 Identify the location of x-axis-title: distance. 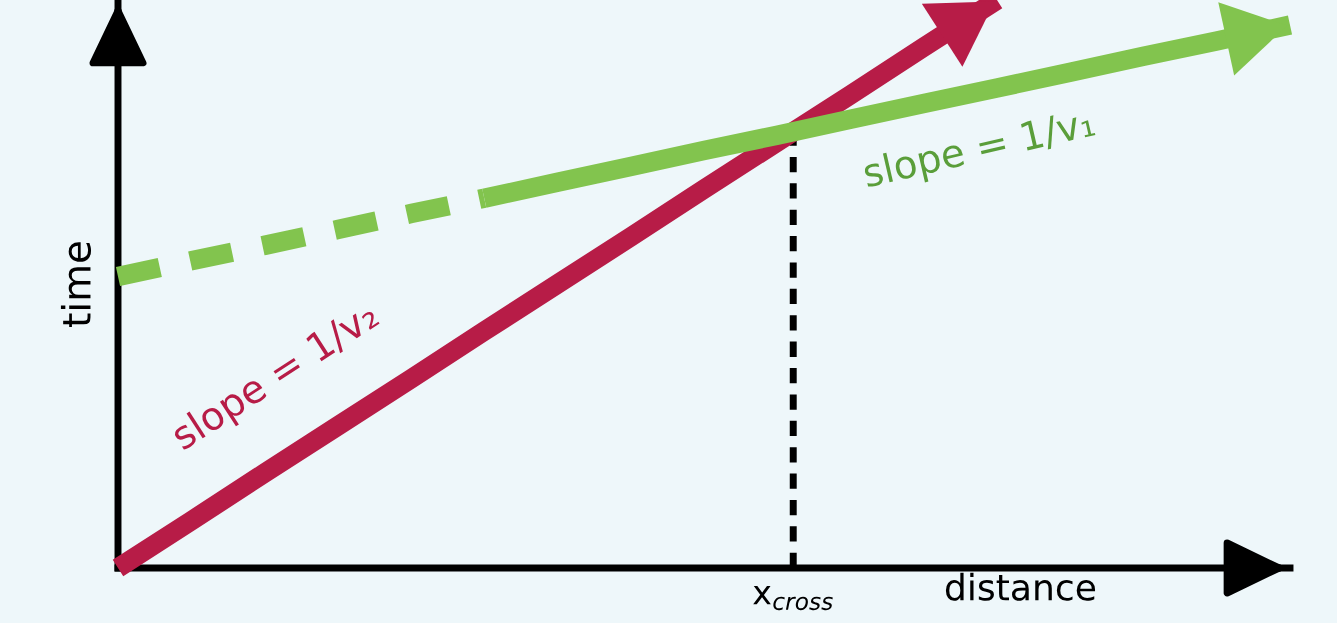
(1020, 586).